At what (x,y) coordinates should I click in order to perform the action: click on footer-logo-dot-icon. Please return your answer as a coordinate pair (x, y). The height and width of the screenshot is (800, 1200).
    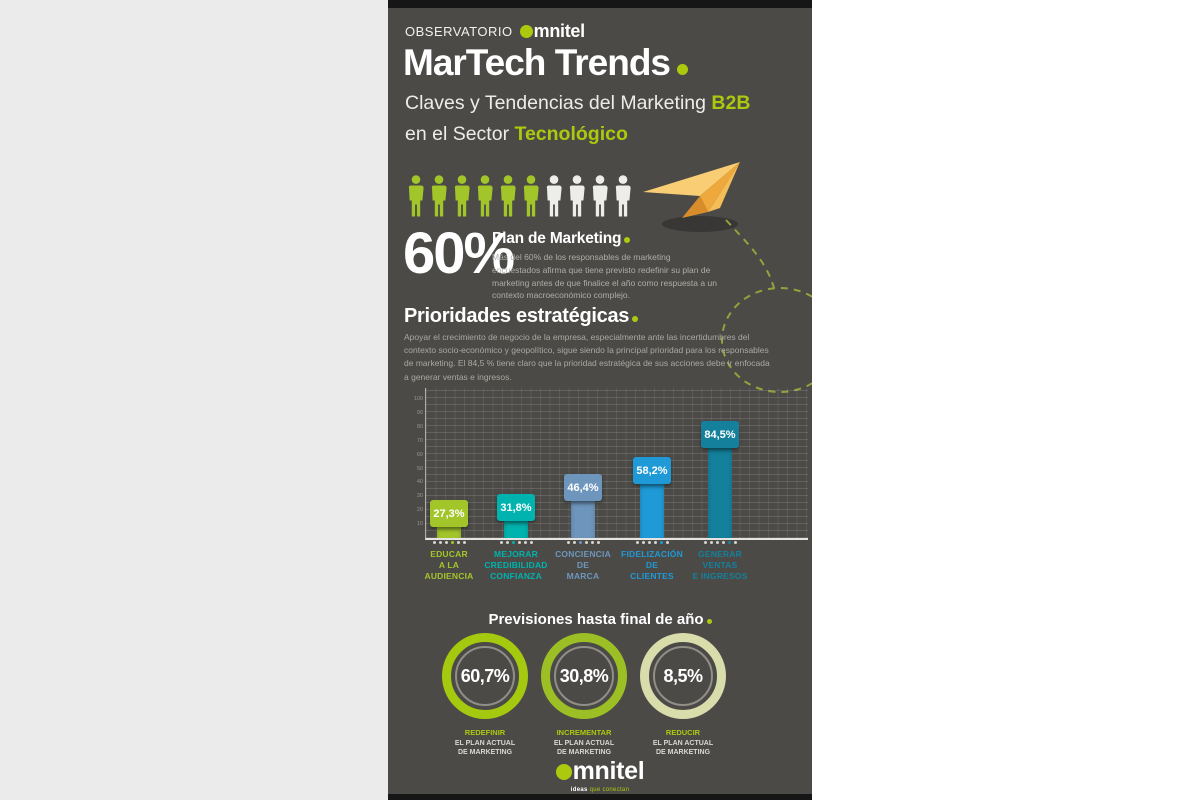
    Looking at the image, I should click on (563, 771).